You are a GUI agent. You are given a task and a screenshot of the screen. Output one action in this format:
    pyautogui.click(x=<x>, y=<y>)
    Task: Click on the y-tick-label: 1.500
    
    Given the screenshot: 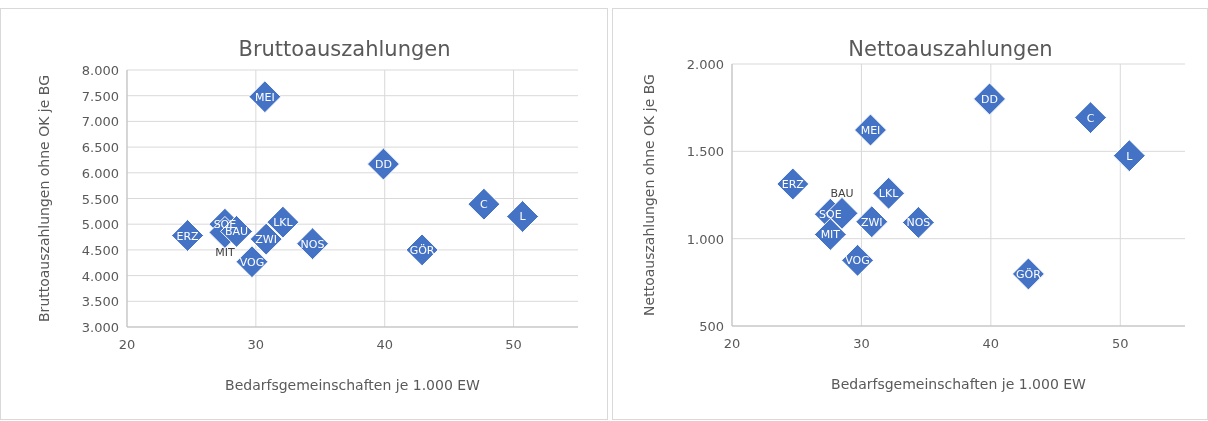 What is the action you would take?
    pyautogui.click(x=705, y=152)
    